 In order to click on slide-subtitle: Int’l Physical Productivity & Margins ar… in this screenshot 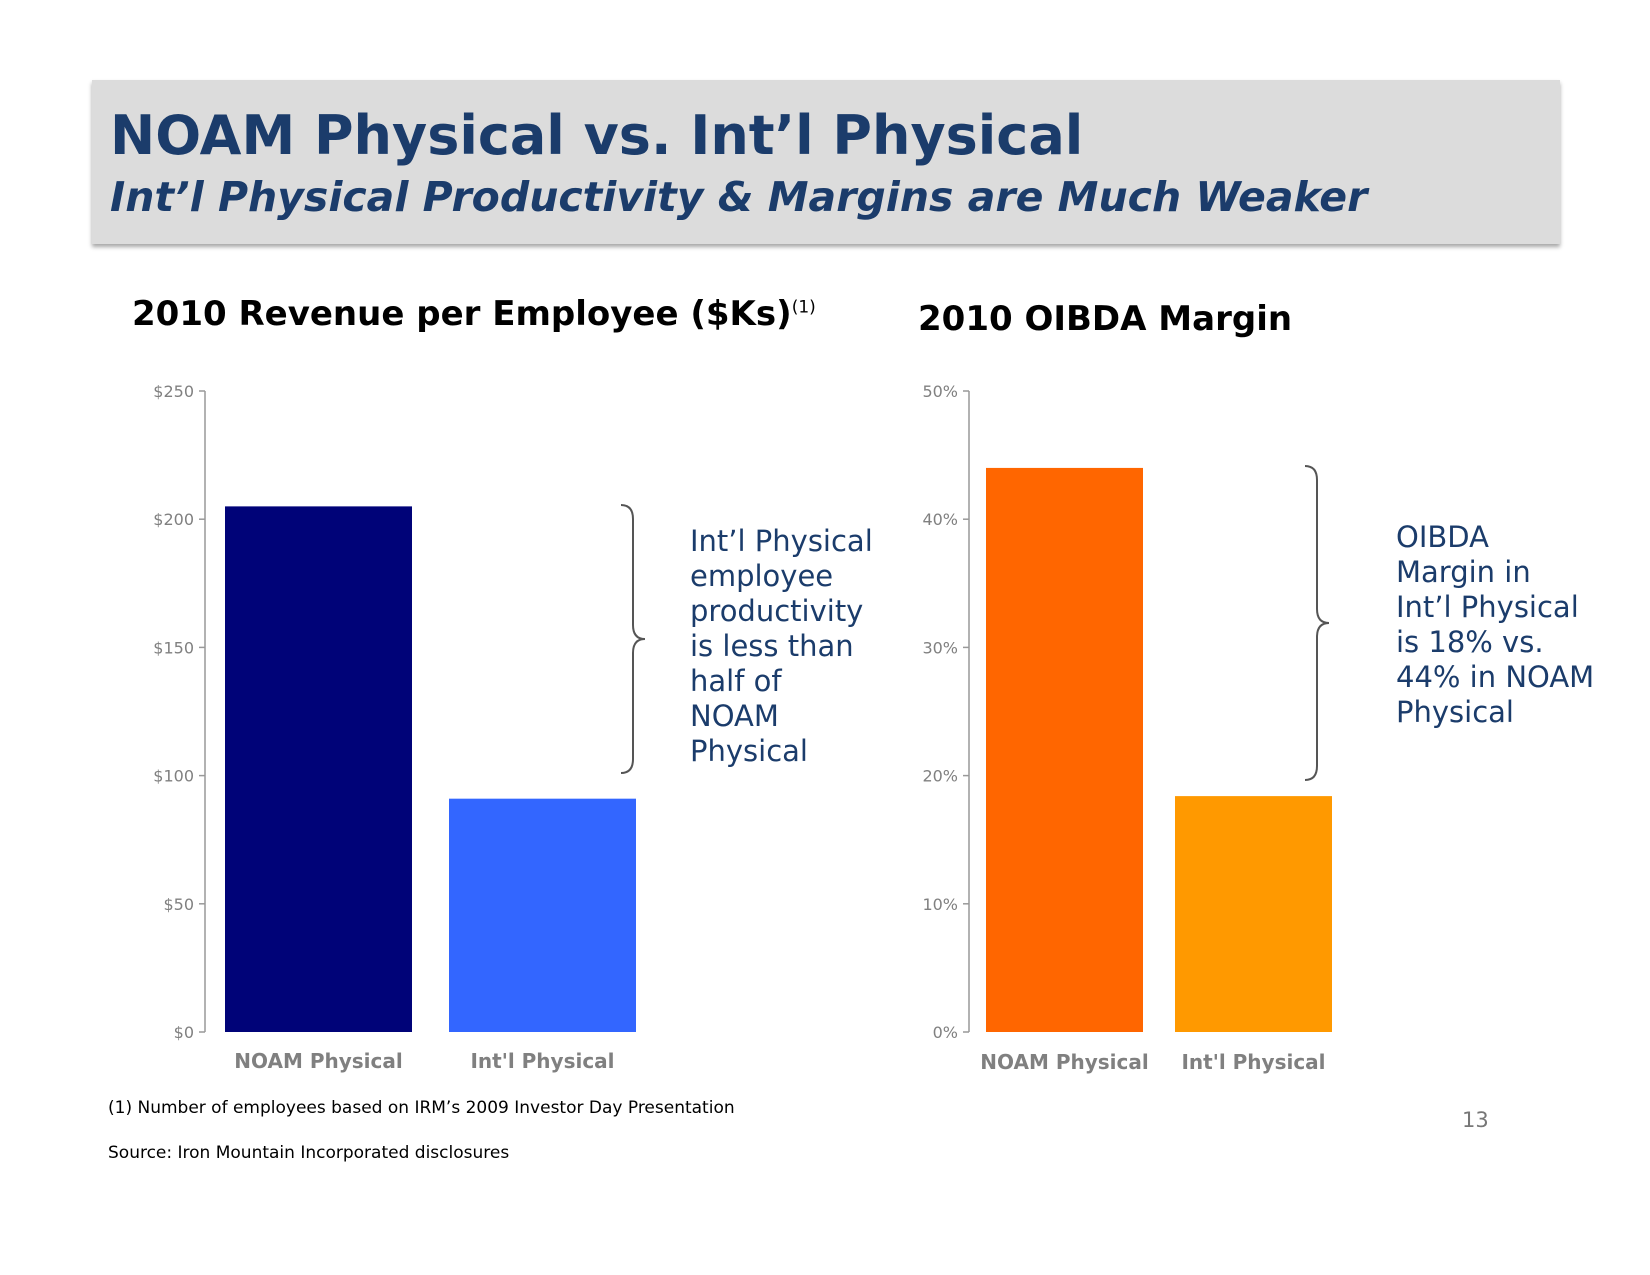, I will do `click(739, 197)`.